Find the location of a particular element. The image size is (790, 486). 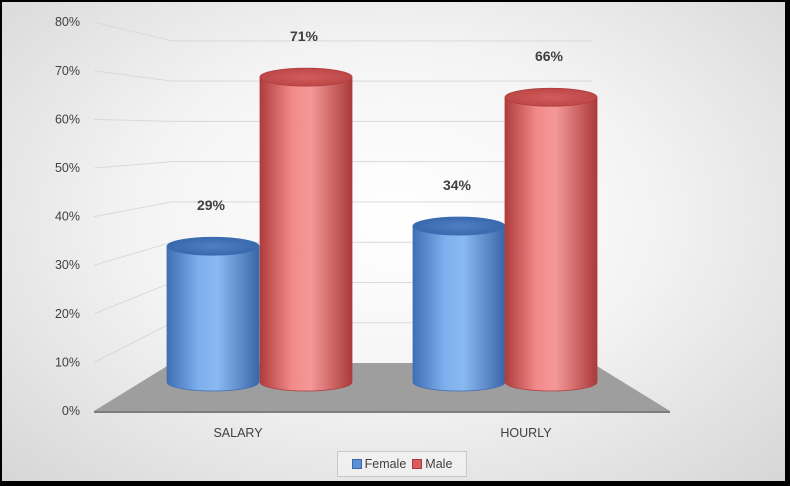

legend: Female Male is located at coordinates (402, 464).